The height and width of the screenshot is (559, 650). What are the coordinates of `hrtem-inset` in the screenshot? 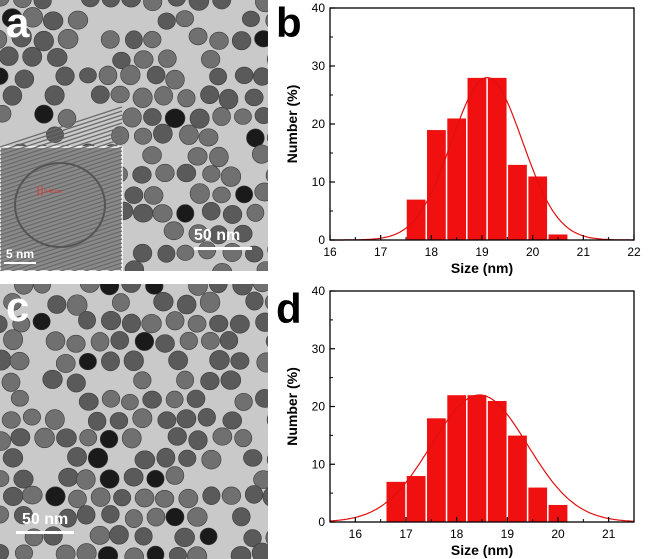 It's located at (61, 188).